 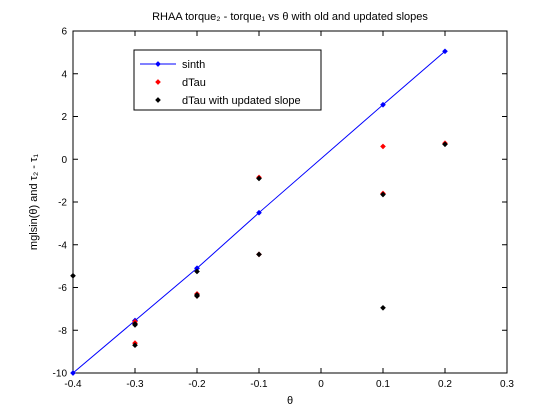 What do you see at coordinates (259, 384) in the screenshot?
I see `x-tick-label: -0.1` at bounding box center [259, 384].